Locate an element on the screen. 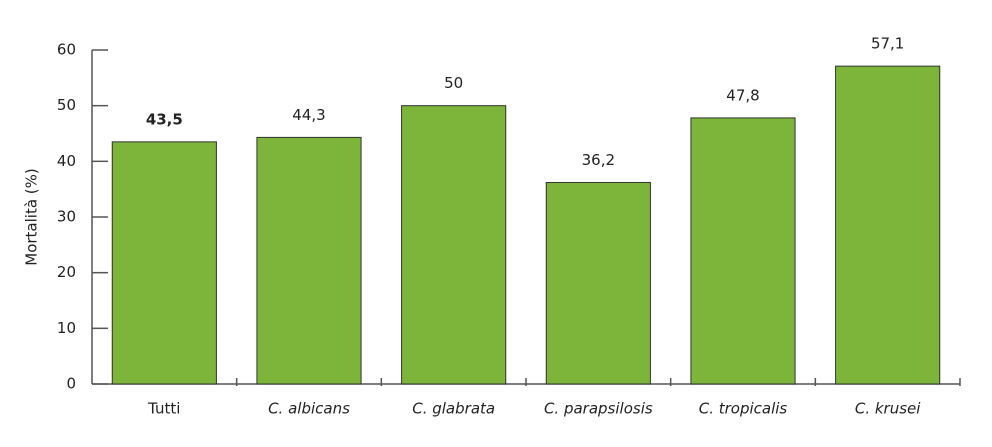 This screenshot has height=447, width=992. x-tick-label: Tutti is located at coordinates (163, 409).